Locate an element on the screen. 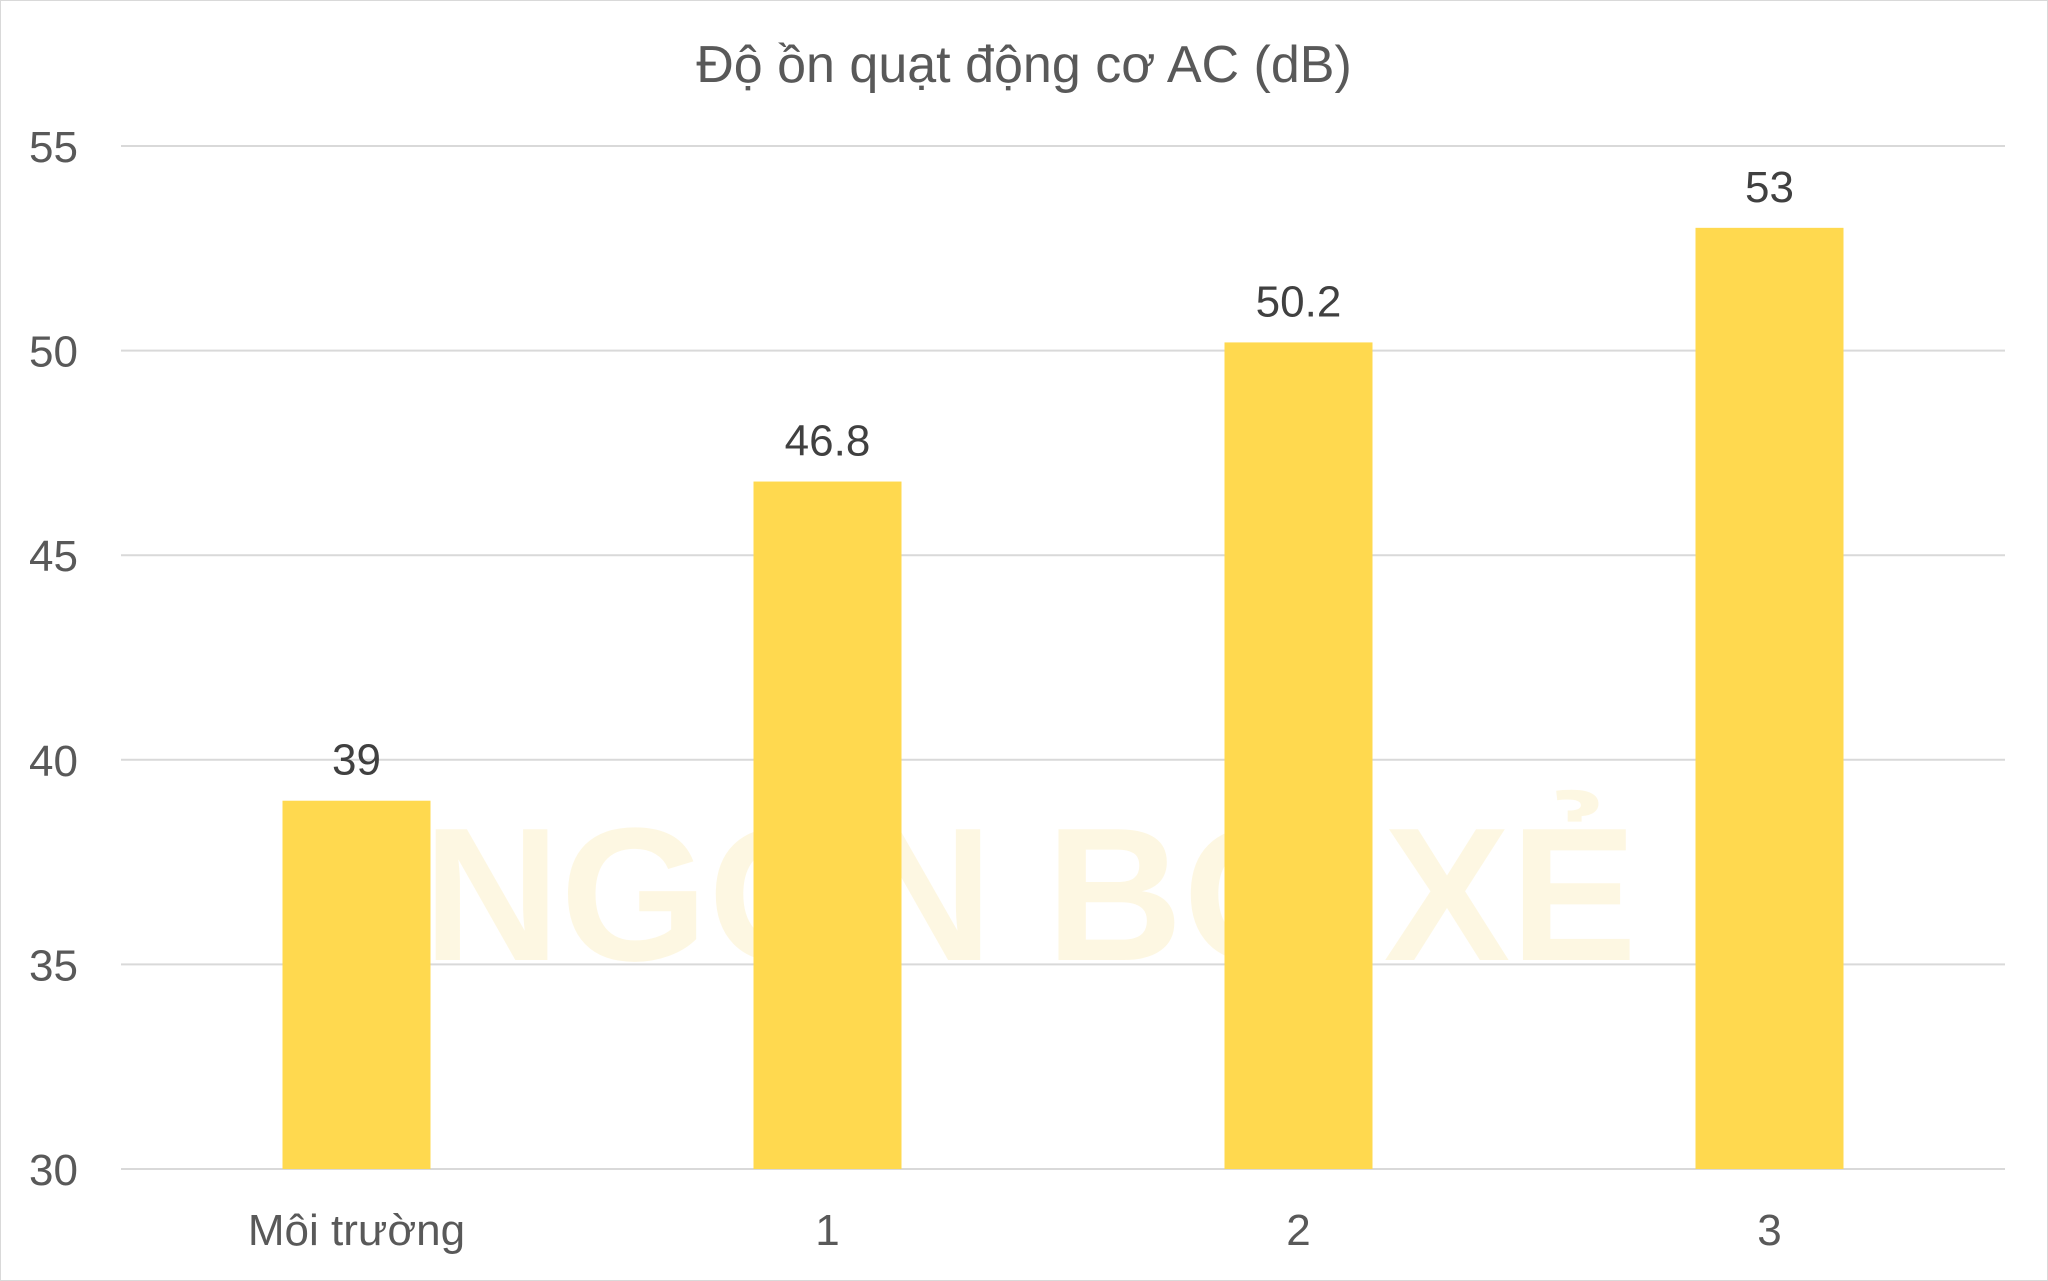 The width and height of the screenshot is (2048, 1281). y-tick-label: 55 is located at coordinates (53, 147).